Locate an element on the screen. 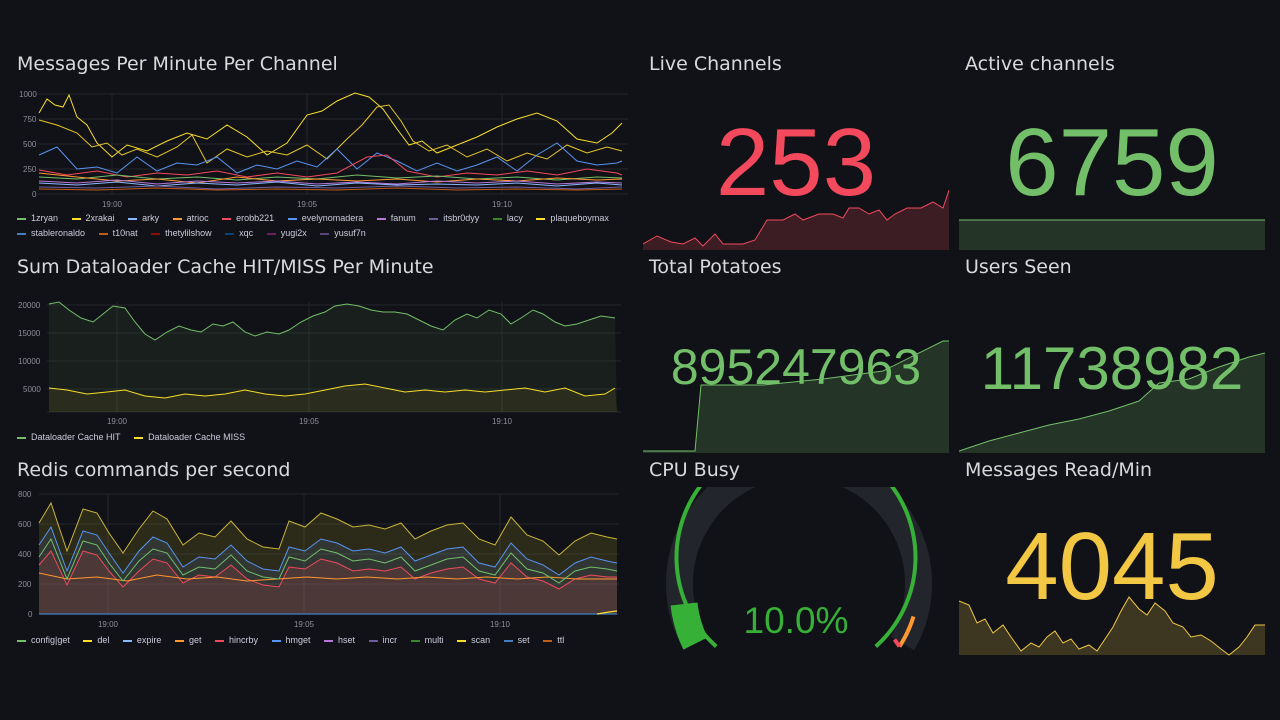  y-tick: 750 is located at coordinates (30, 119).